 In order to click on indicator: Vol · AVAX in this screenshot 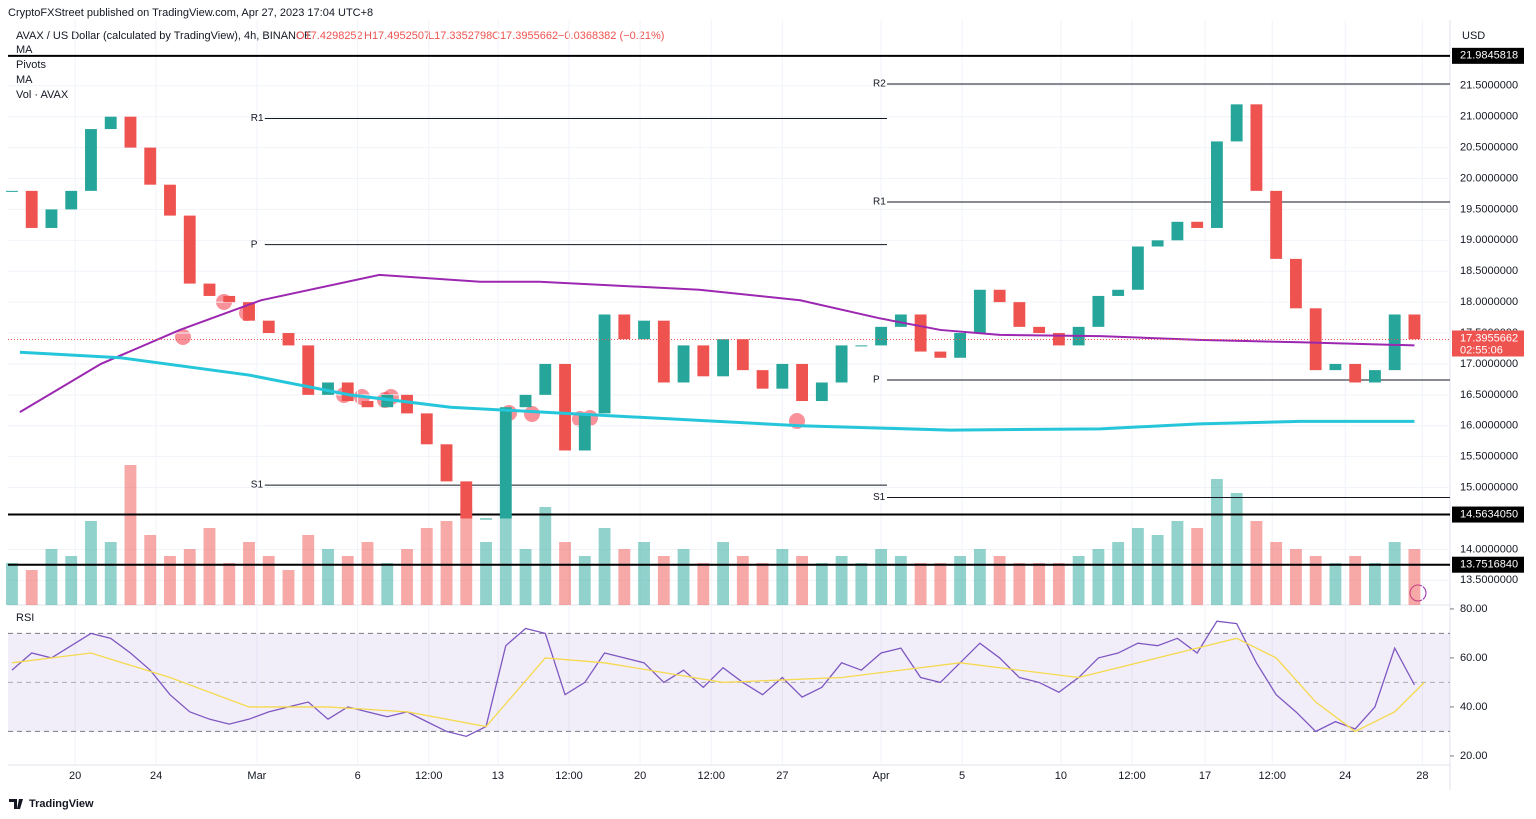, I will do `click(42, 95)`.